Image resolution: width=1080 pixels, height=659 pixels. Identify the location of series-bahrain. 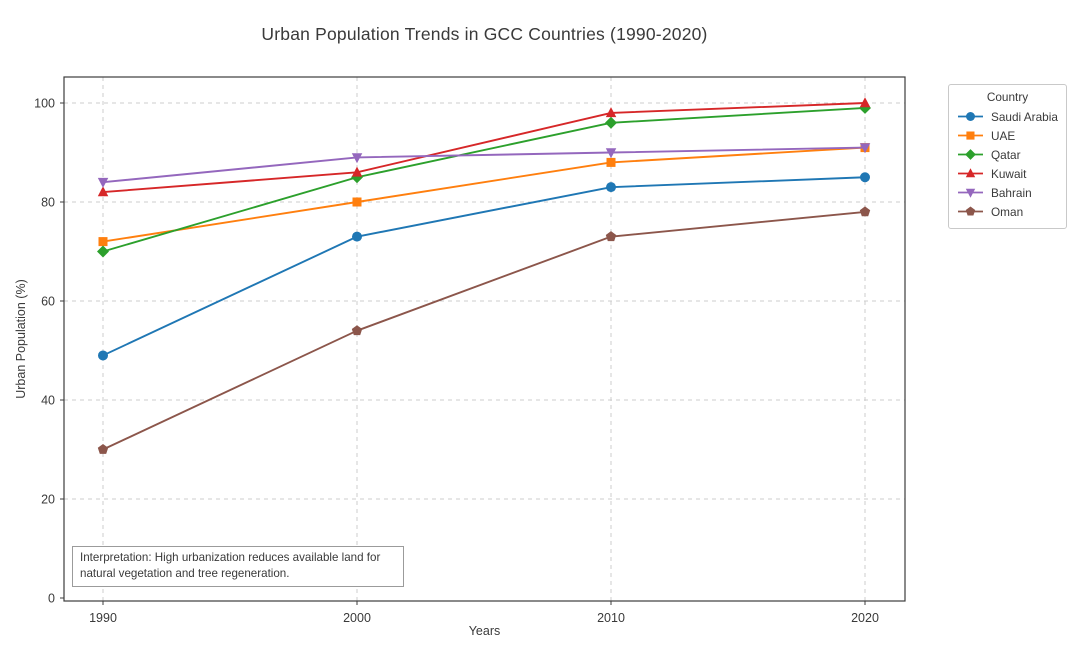
(484, 165).